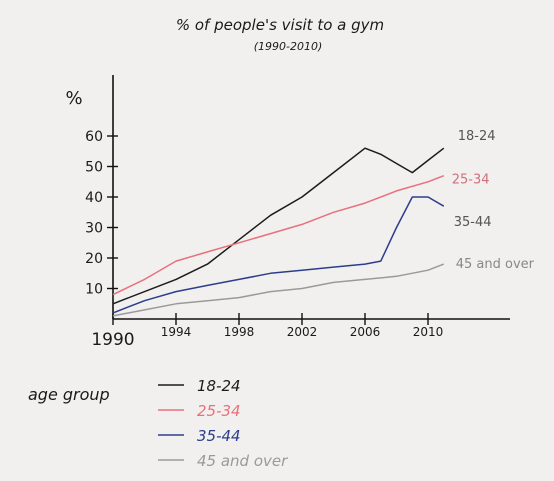  What do you see at coordinates (94, 229) in the screenshot?
I see `y-tick-label: 30` at bounding box center [94, 229].